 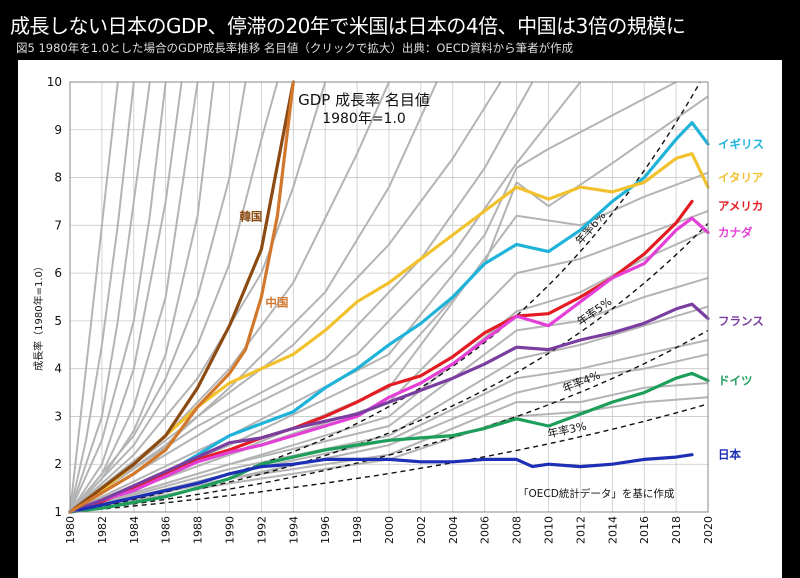 I want to click on x-tick-label: 1988, so click(x=198, y=530).